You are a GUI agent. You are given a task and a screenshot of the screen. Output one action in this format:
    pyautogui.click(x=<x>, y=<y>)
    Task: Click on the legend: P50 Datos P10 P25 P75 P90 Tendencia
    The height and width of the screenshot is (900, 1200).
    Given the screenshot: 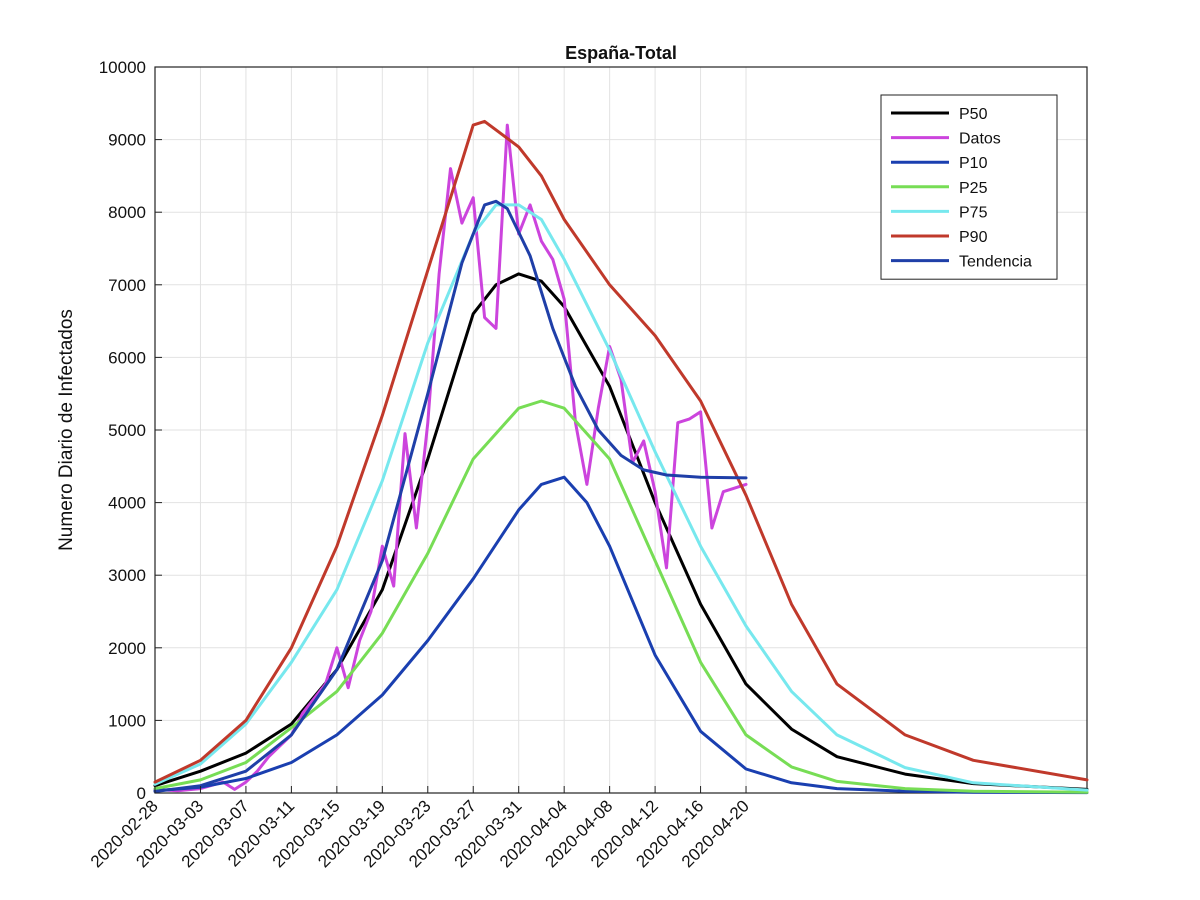 What is the action you would take?
    pyautogui.click(x=969, y=187)
    